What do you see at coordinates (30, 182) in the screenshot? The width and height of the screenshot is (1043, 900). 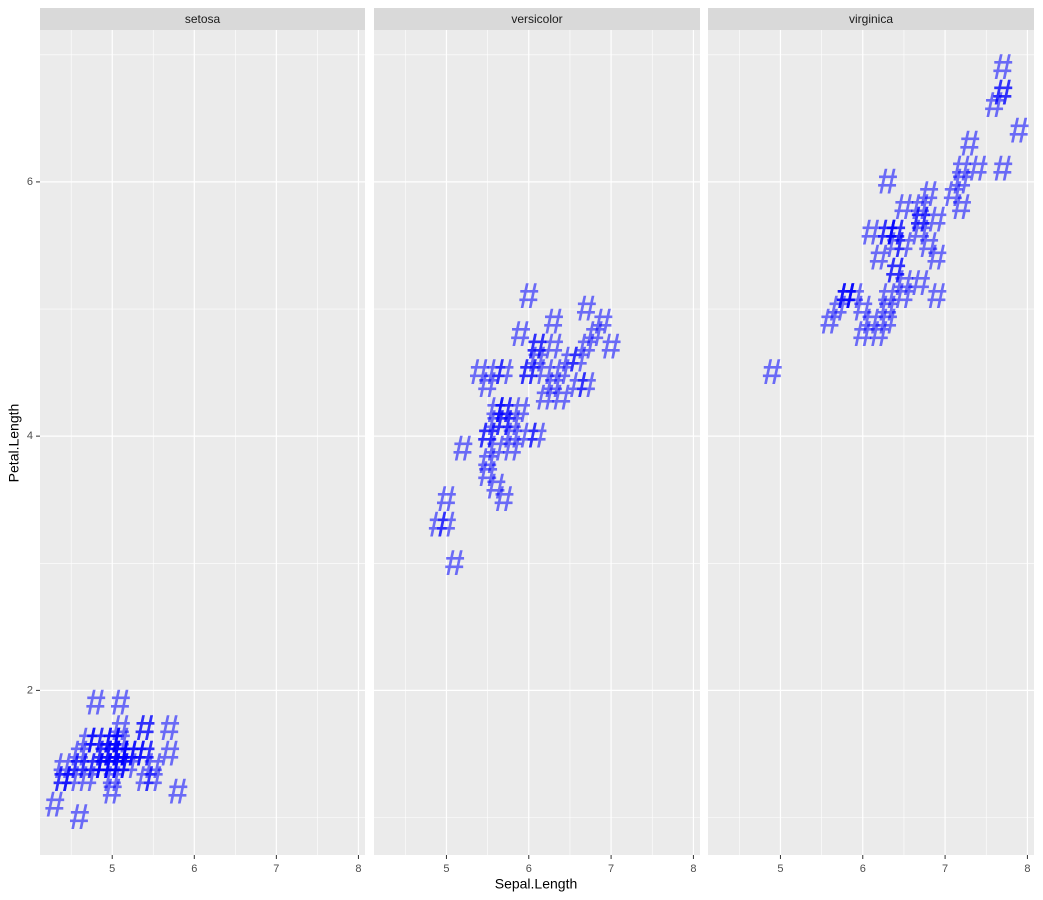 I see `y-tick-label: 6` at bounding box center [30, 182].